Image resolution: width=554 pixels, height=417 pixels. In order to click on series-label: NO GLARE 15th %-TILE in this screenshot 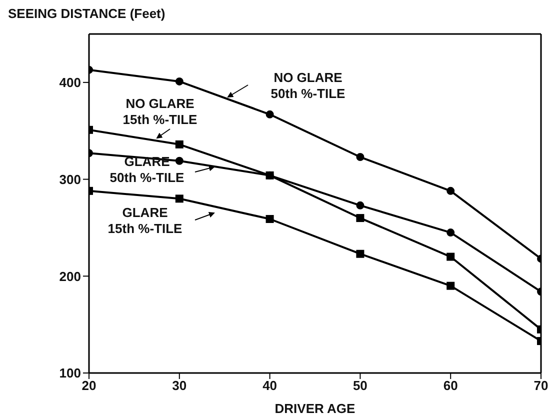, I will do `click(160, 111)`.